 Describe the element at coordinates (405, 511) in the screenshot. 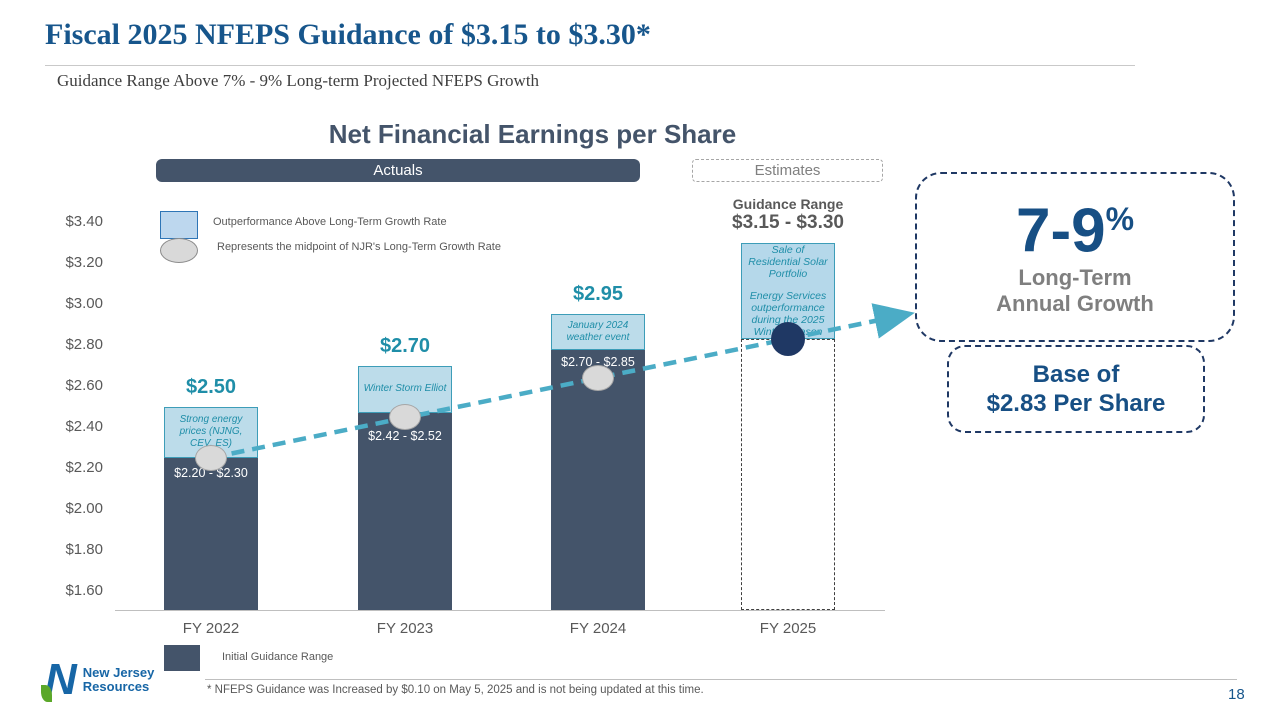

I see `initial-guidance-segment: $2.42 - $2.52` at that location.